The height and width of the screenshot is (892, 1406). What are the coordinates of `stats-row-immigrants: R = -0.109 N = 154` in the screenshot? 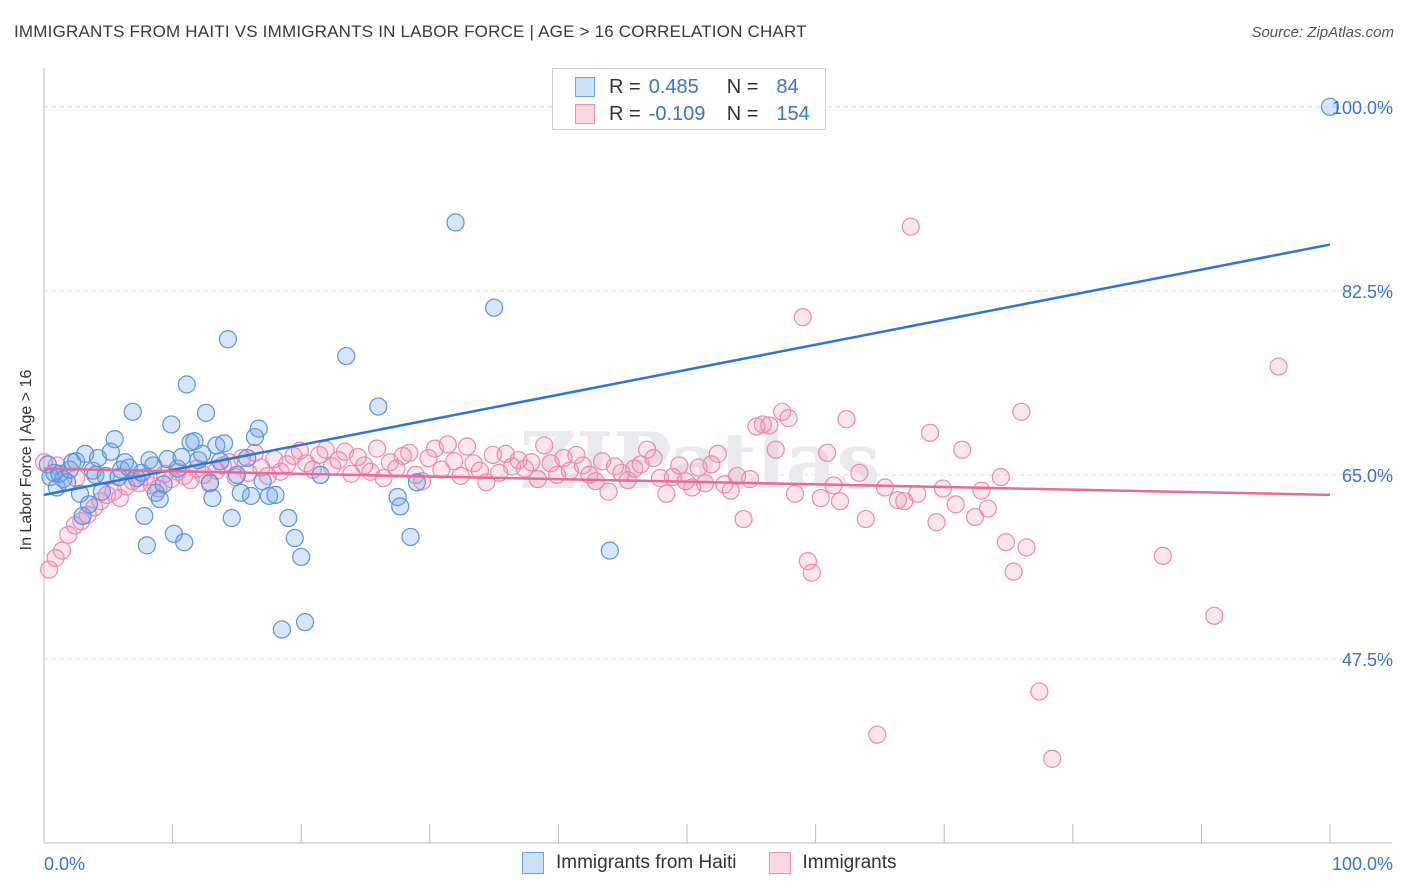 It's located at (692, 114).